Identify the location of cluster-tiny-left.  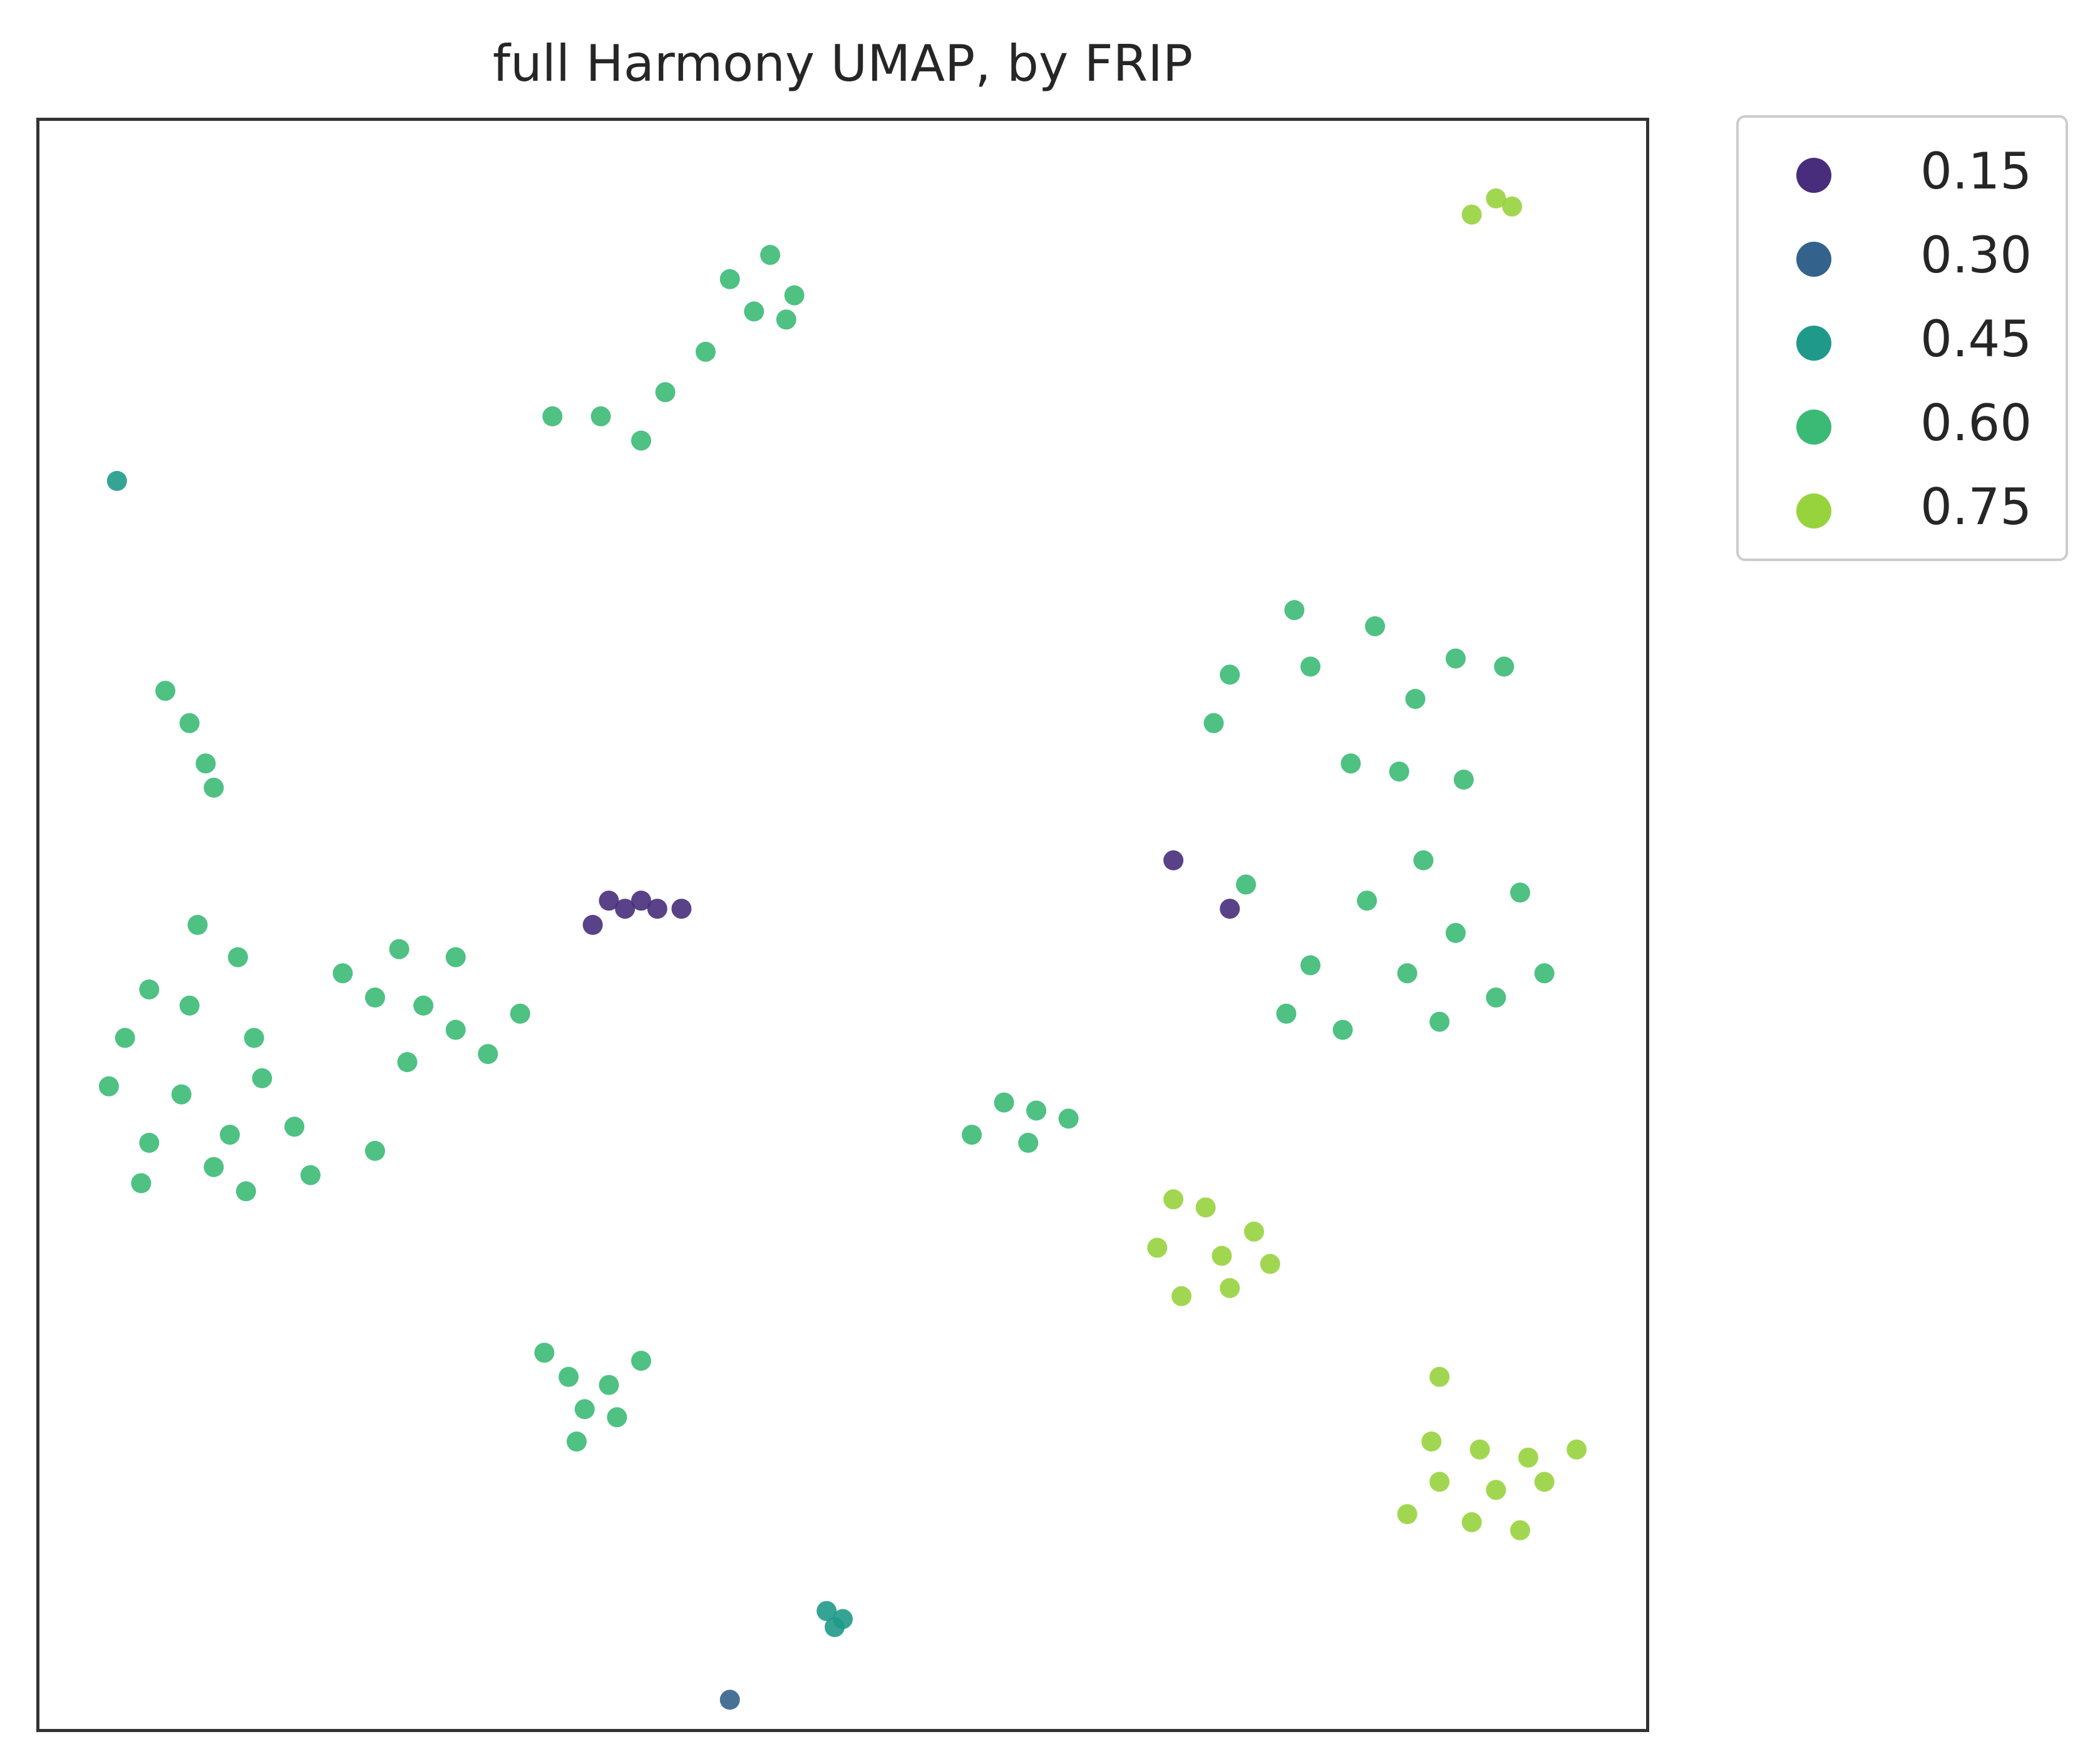
(116, 481).